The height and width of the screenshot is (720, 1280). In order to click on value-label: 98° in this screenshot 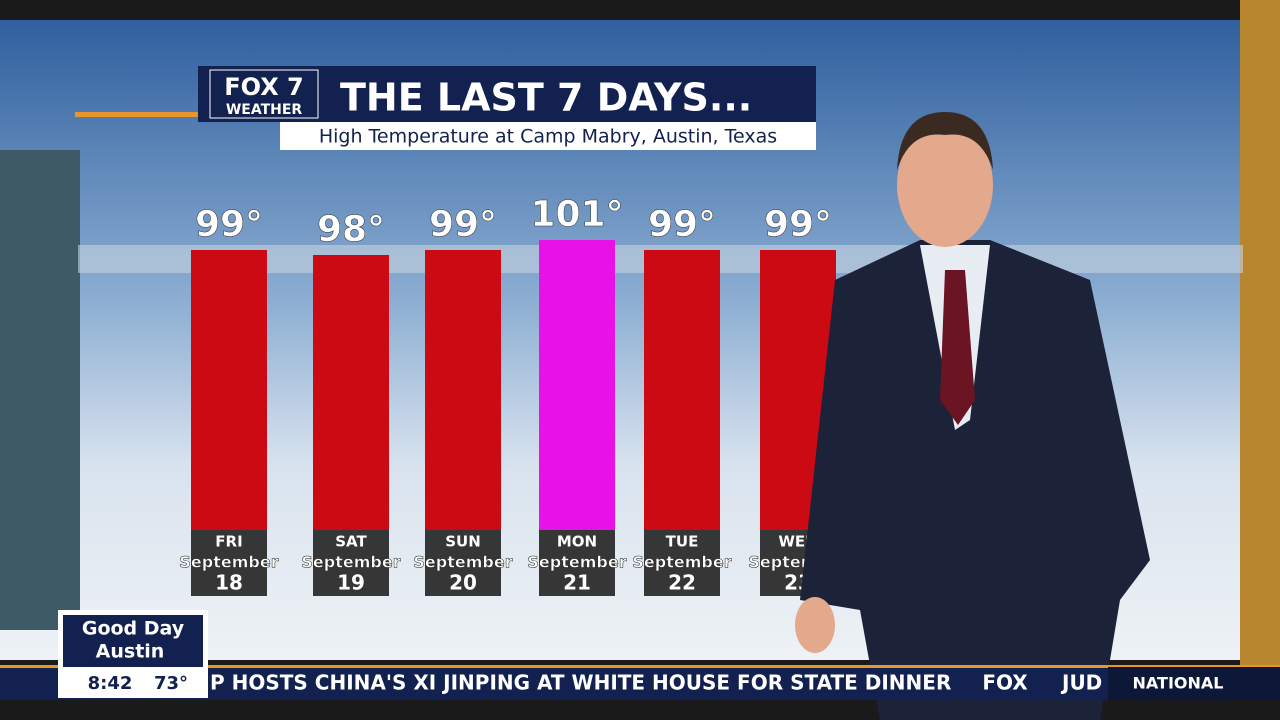, I will do `click(351, 229)`.